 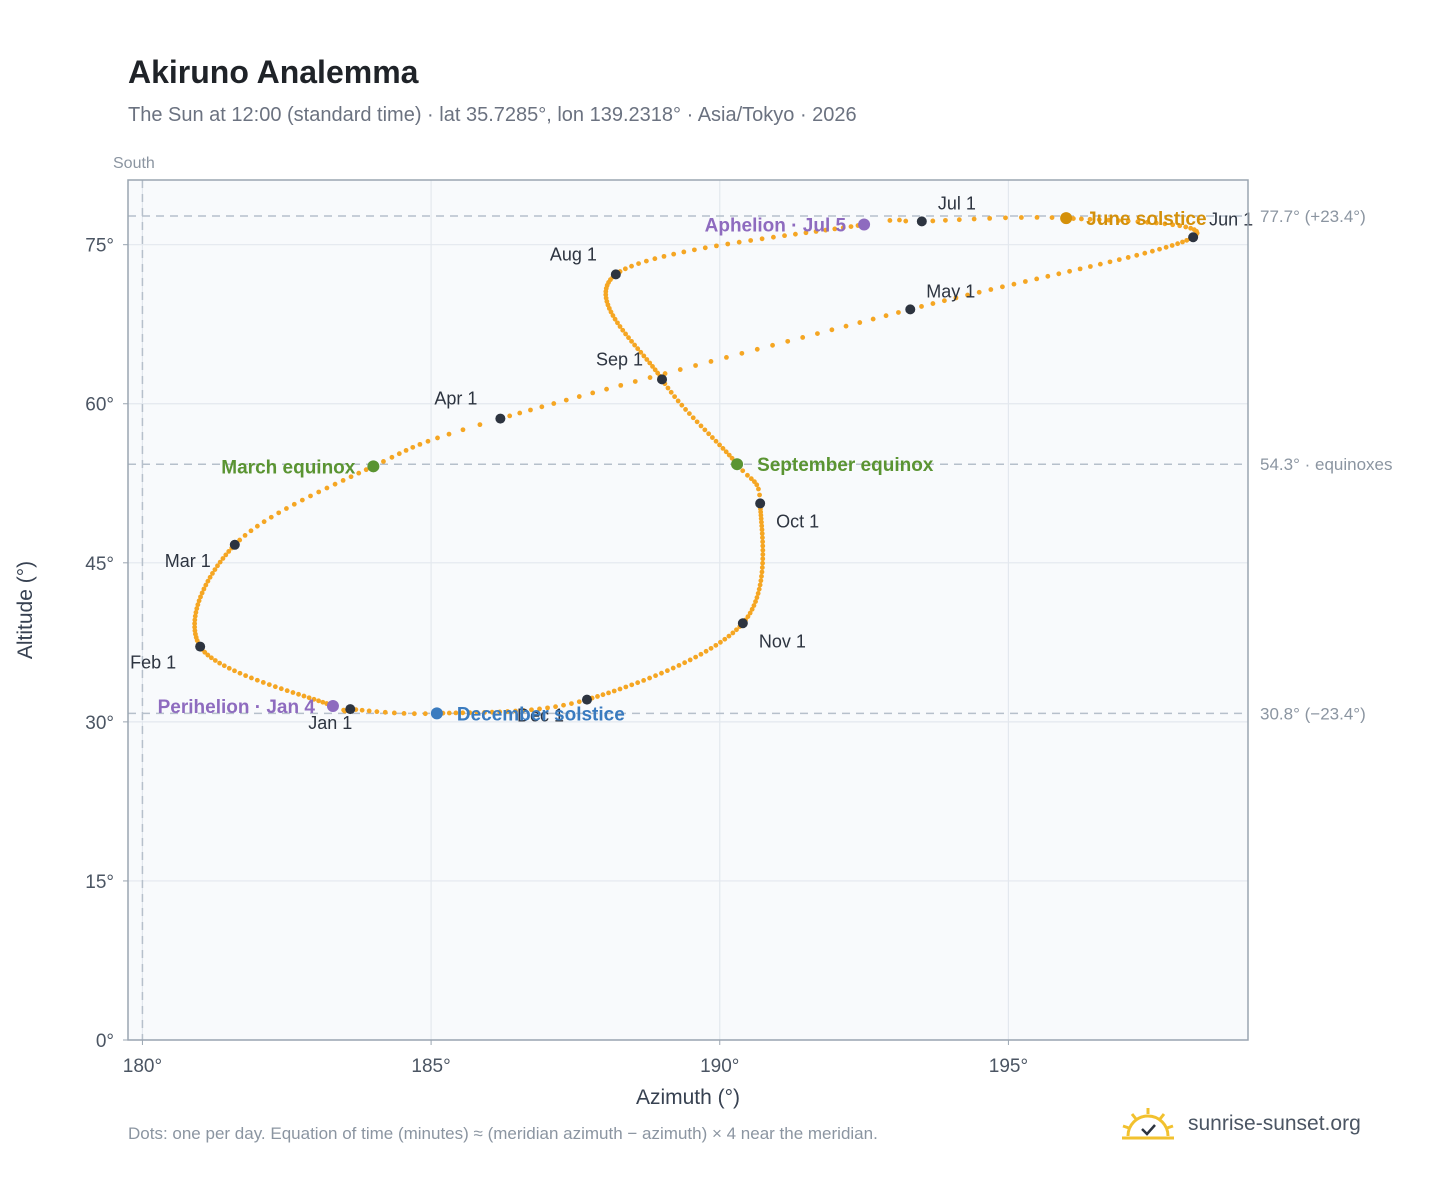 What do you see at coordinates (188, 561) in the screenshot?
I see `month-marker-label: Mar 1` at bounding box center [188, 561].